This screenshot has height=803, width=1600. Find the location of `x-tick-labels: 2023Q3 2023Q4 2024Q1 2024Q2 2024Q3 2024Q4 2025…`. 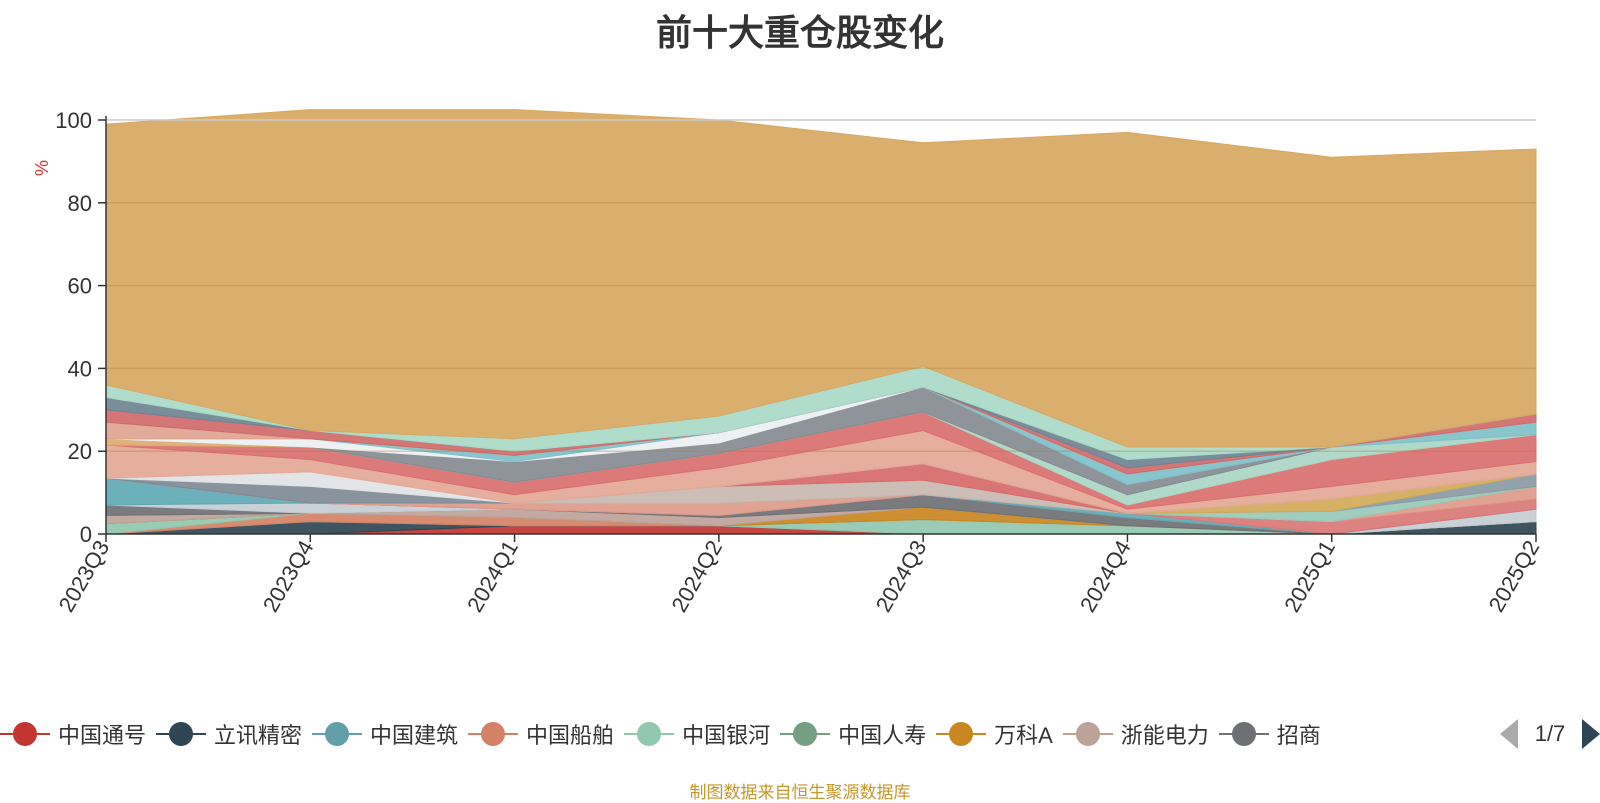

x-tick-labels: 2023Q3 2023Q4 2024Q1 2024Q2 2024Q3 2024Q4 2025… is located at coordinates (799, 575).